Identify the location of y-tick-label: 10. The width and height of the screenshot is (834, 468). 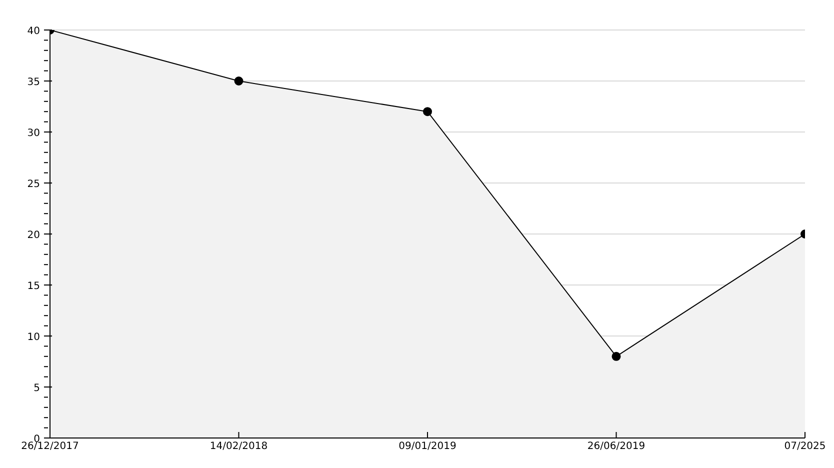
(33, 337).